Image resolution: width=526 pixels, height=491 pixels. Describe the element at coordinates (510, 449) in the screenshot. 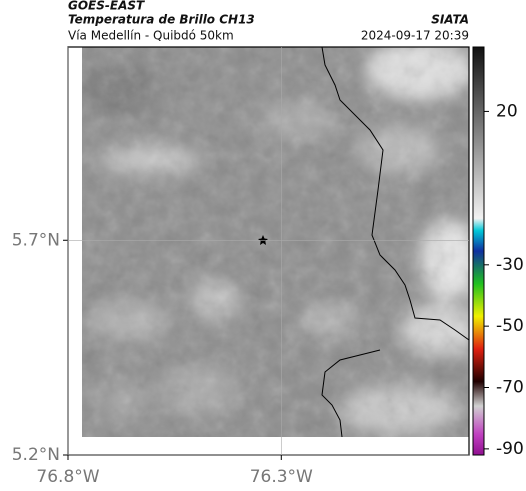

I see `colorbar-tick-label: -90` at that location.